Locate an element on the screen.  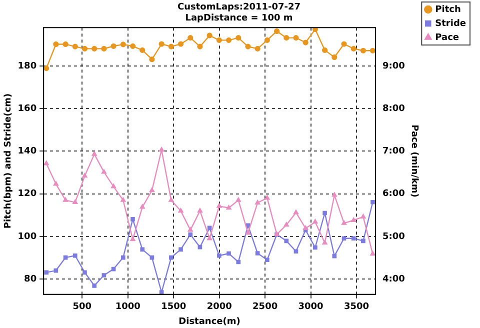
y2-tick-label: 6:00 is located at coordinates (393, 194).